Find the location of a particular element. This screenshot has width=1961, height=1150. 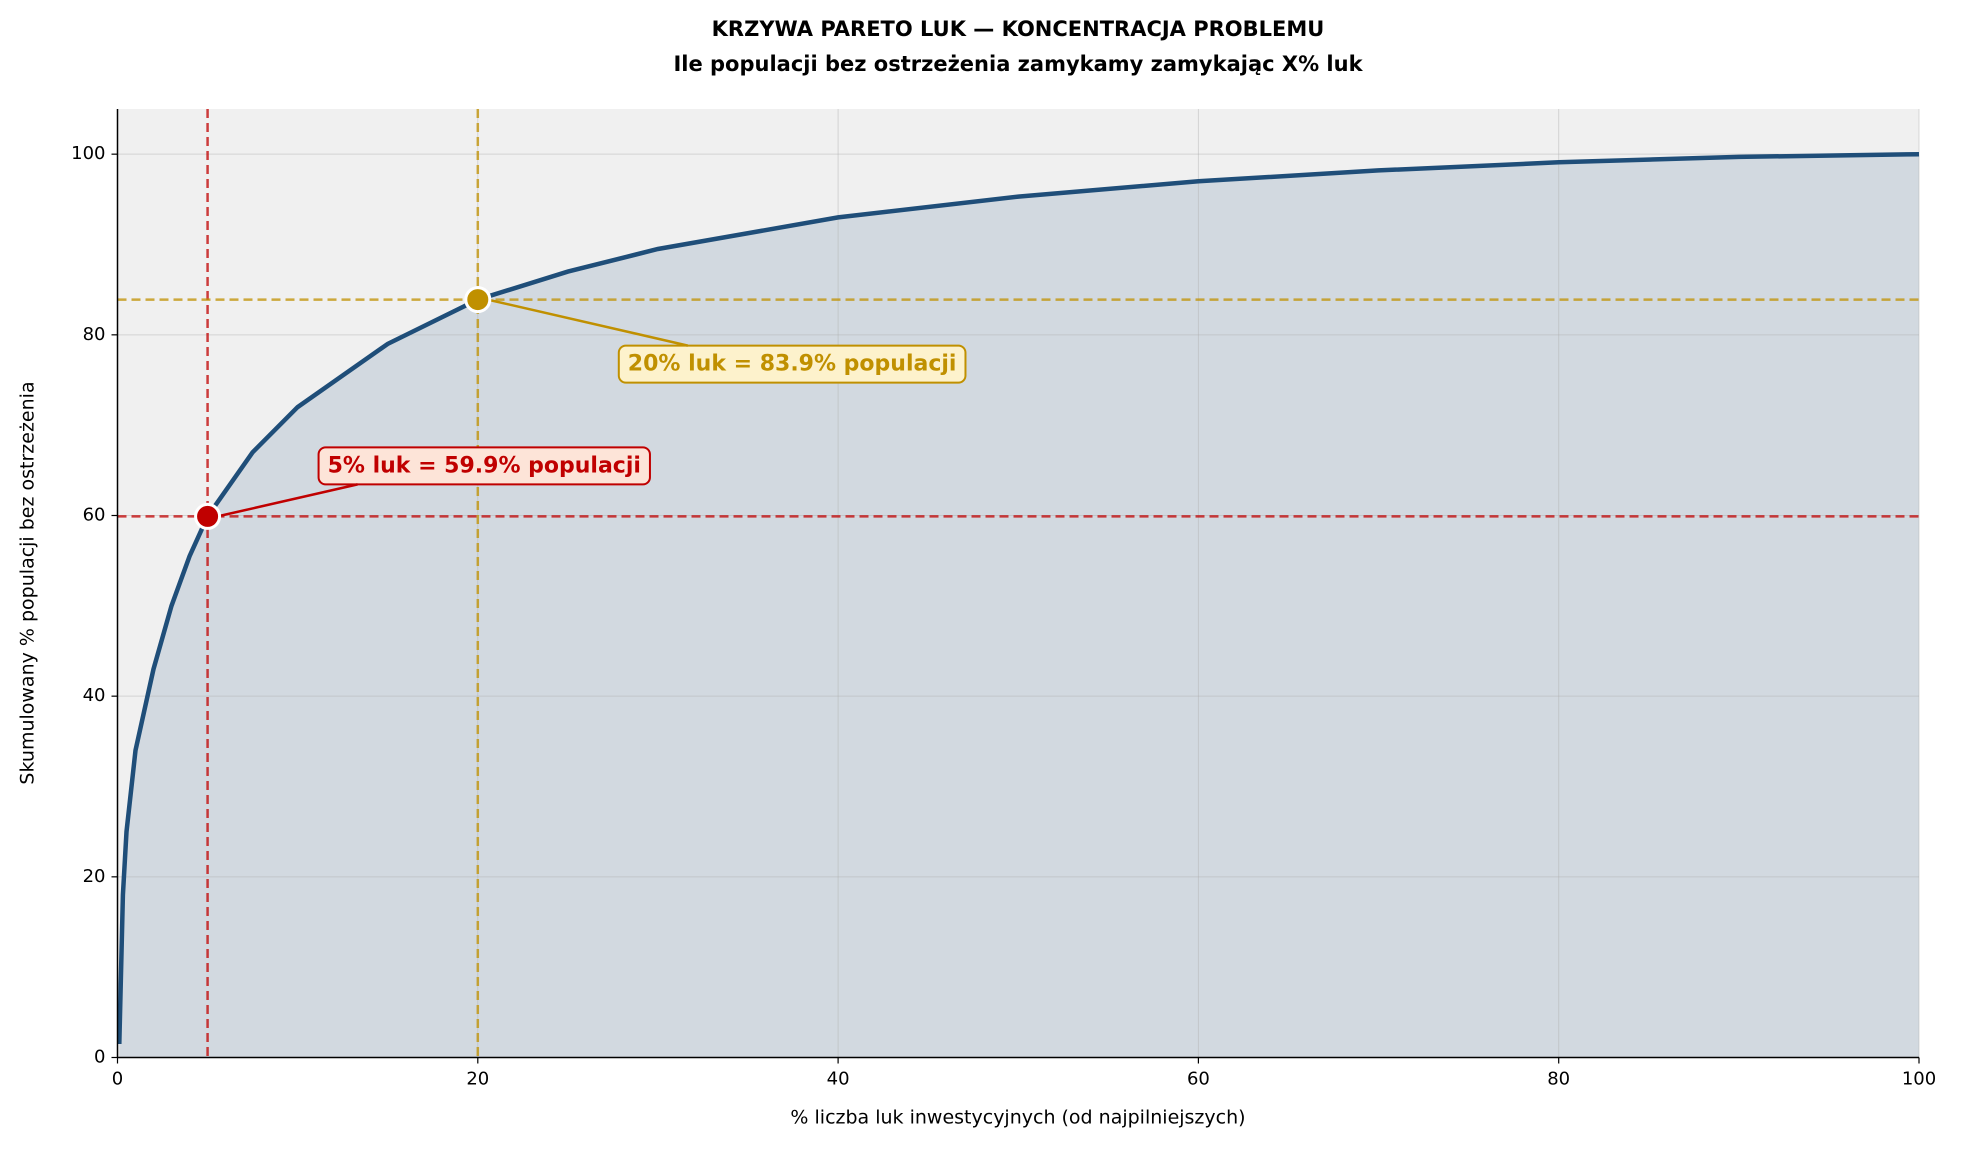

y-tick-label: 20 is located at coordinates (94, 876).